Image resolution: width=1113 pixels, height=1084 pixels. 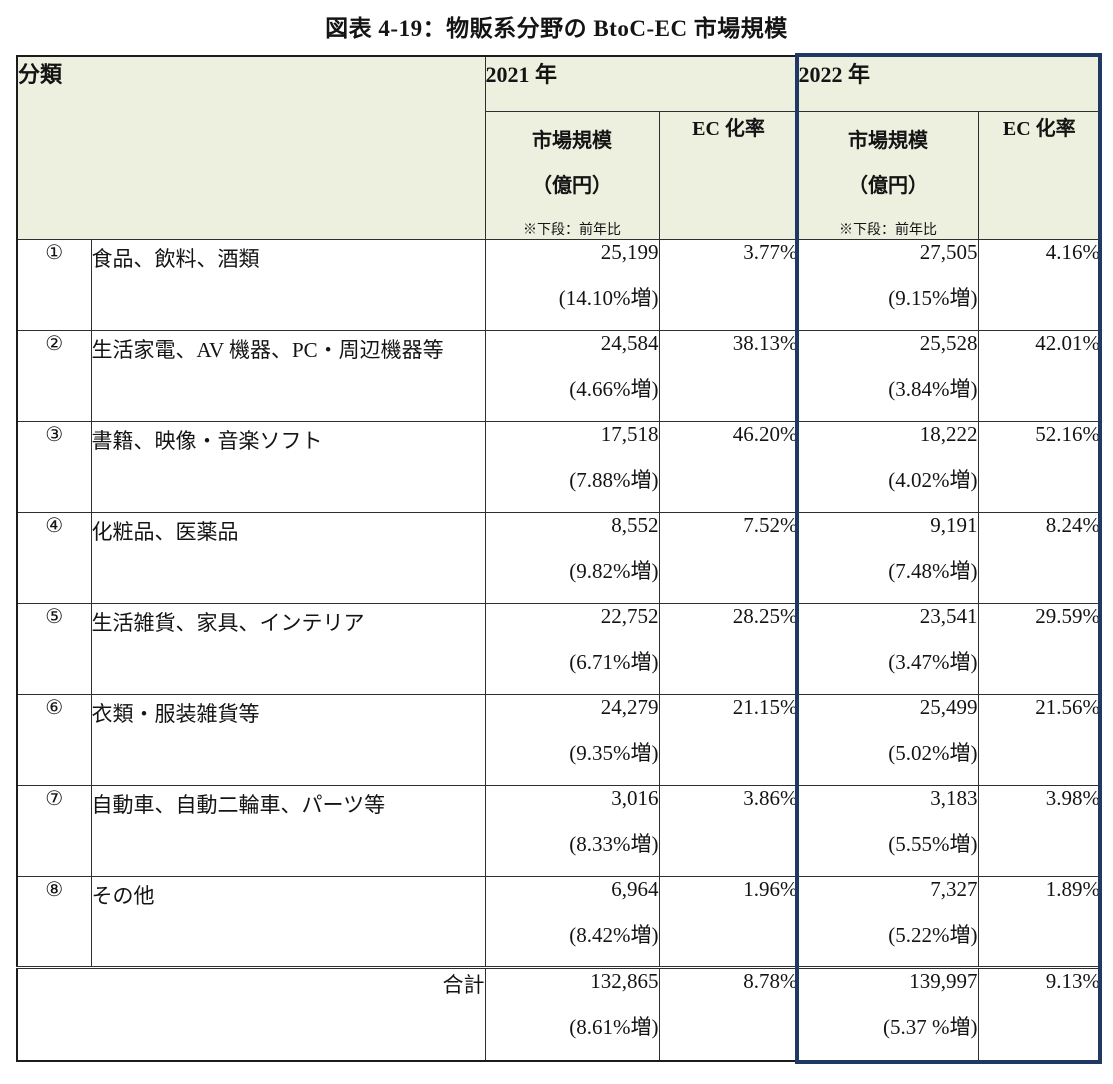 What do you see at coordinates (1039, 128) in the screenshot?
I see `ec-rate-label-2022: EC 化率` at bounding box center [1039, 128].